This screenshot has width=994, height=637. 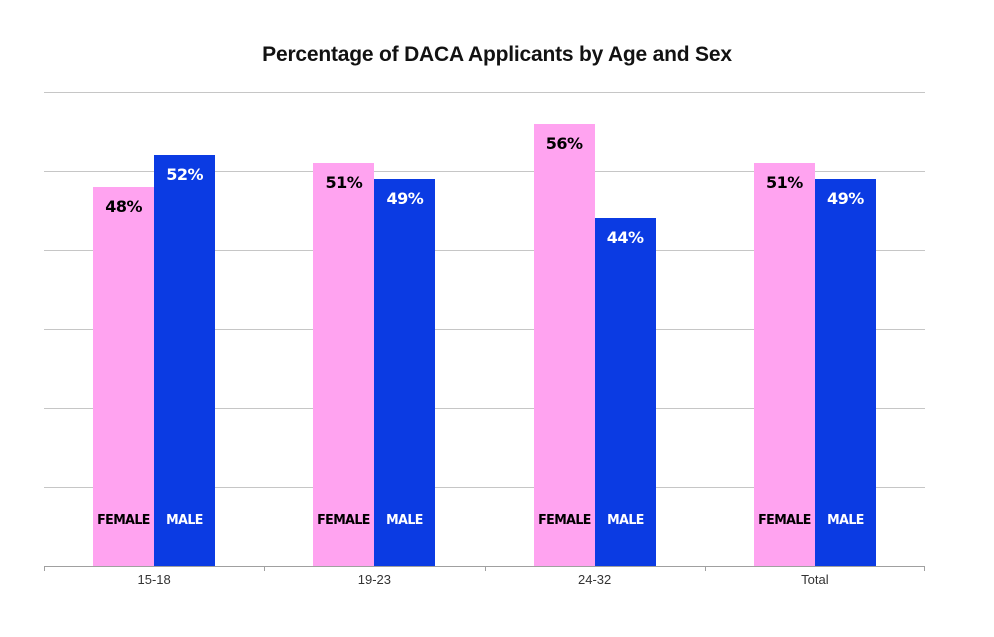 I want to click on x-axis-label-19-23: 19-23, so click(x=374, y=579).